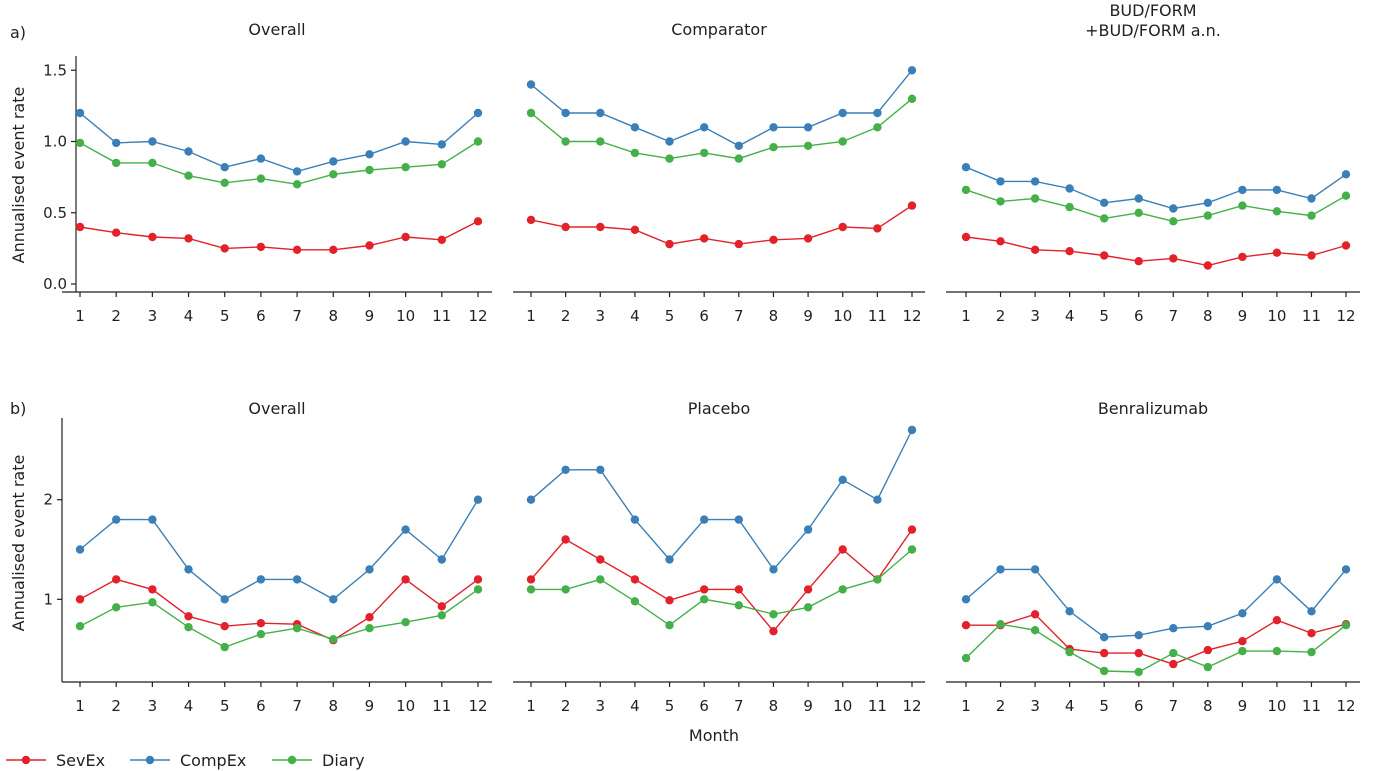 The height and width of the screenshot is (771, 1376). What do you see at coordinates (1001, 316) in the screenshot?
I see `x-tick-label: 2` at bounding box center [1001, 316].